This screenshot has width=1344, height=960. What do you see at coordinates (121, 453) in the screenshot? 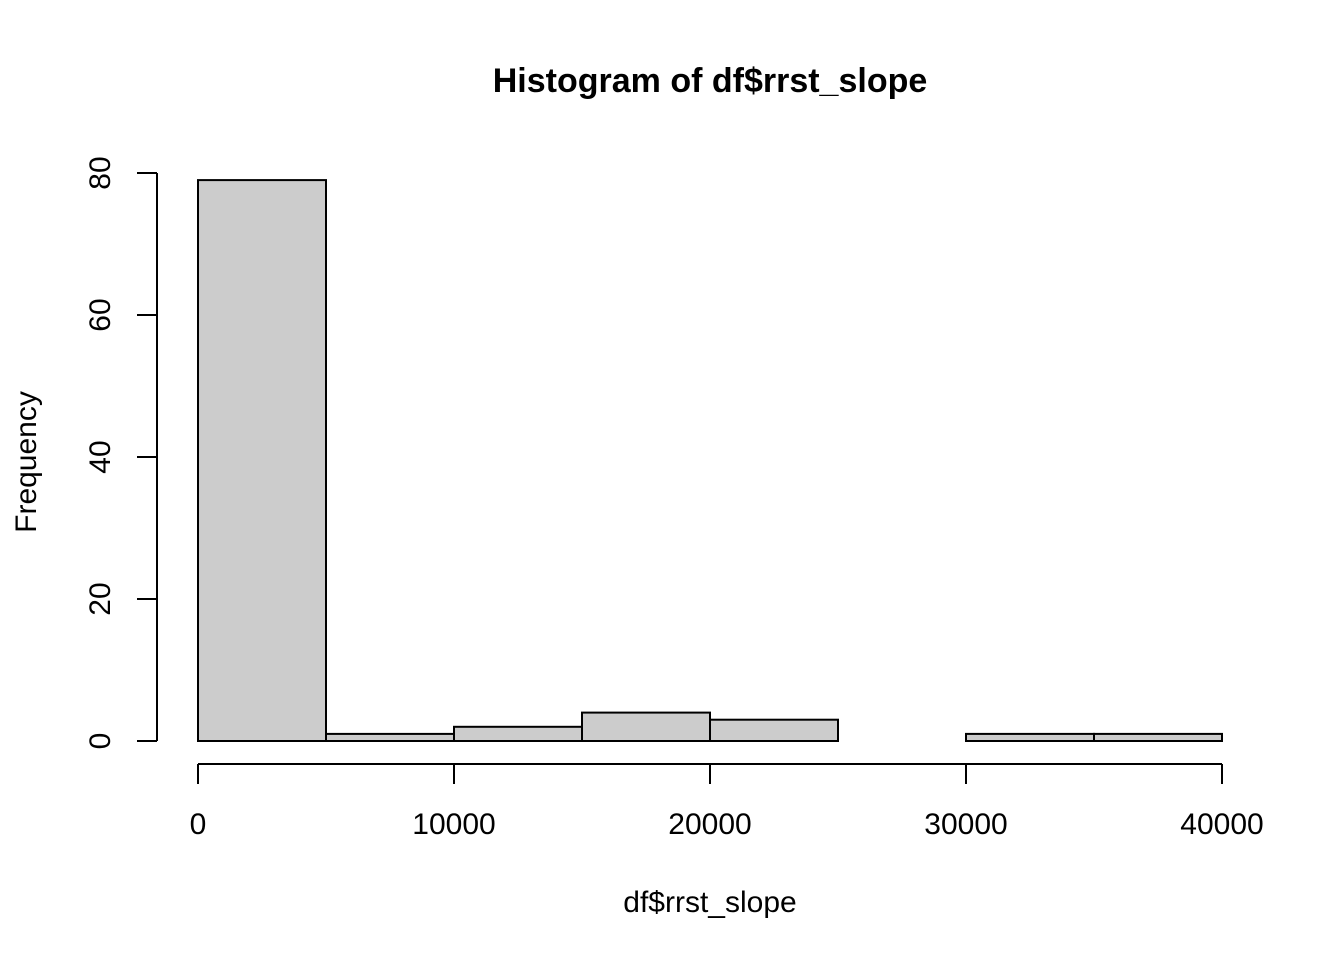
I see `y-axis: 0 20 40 60 80` at bounding box center [121, 453].